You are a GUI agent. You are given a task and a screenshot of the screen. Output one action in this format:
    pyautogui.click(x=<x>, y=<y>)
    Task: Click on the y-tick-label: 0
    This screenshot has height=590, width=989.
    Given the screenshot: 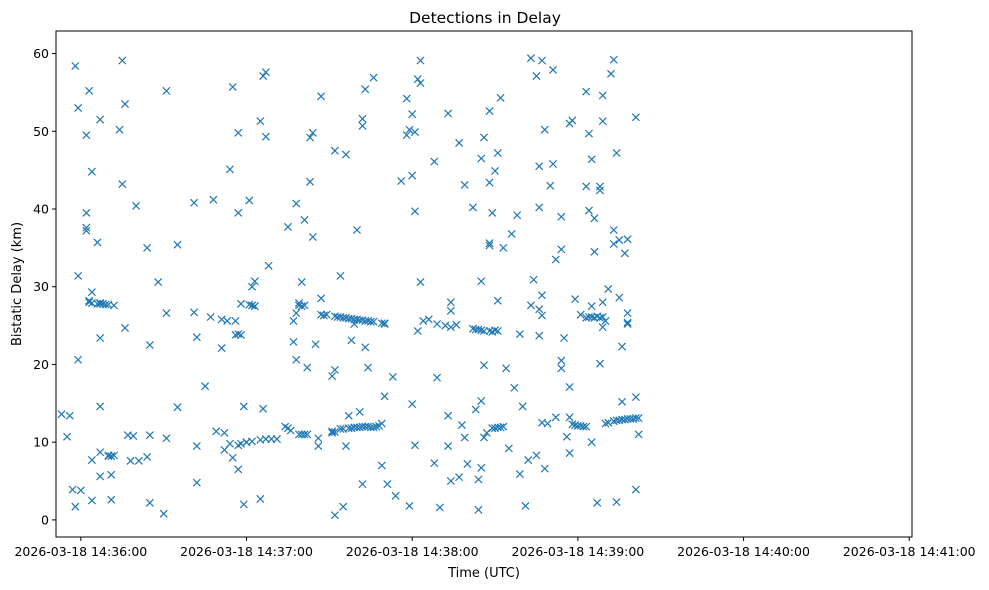 What is the action you would take?
    pyautogui.click(x=45, y=519)
    